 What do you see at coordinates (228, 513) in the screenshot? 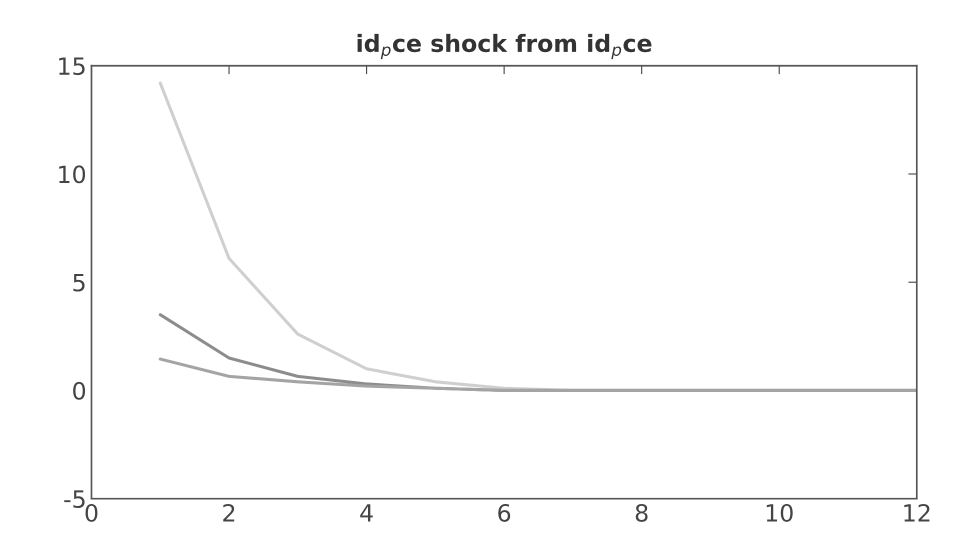
I see `x-tick-label: 2` at bounding box center [228, 513].